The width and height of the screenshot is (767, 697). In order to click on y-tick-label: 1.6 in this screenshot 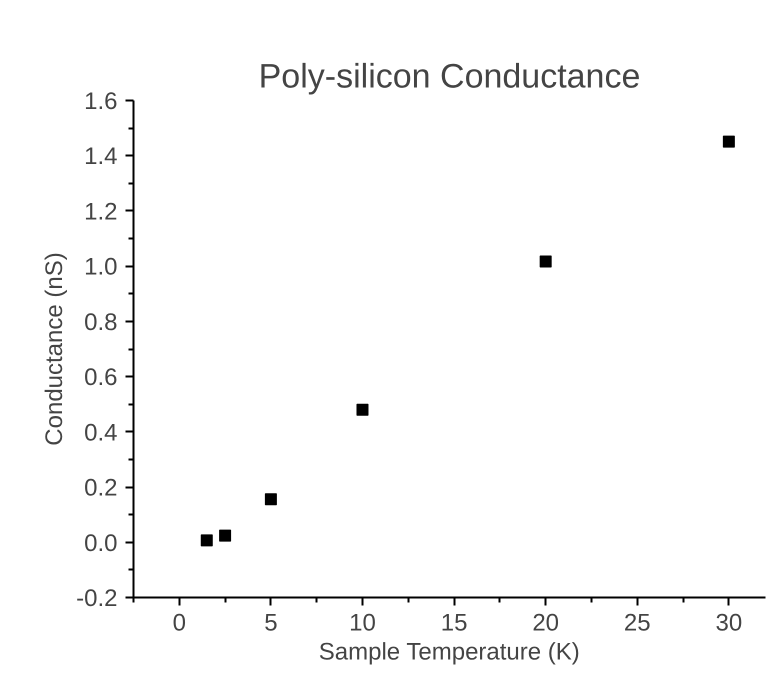, I will do `click(101, 101)`.